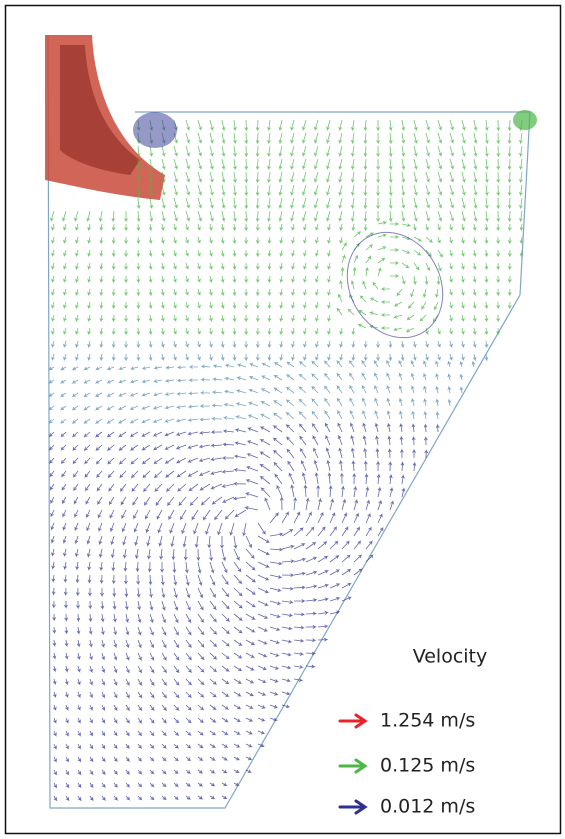 The width and height of the screenshot is (565, 839). I want to click on legend-title: Velocity, so click(450, 657).